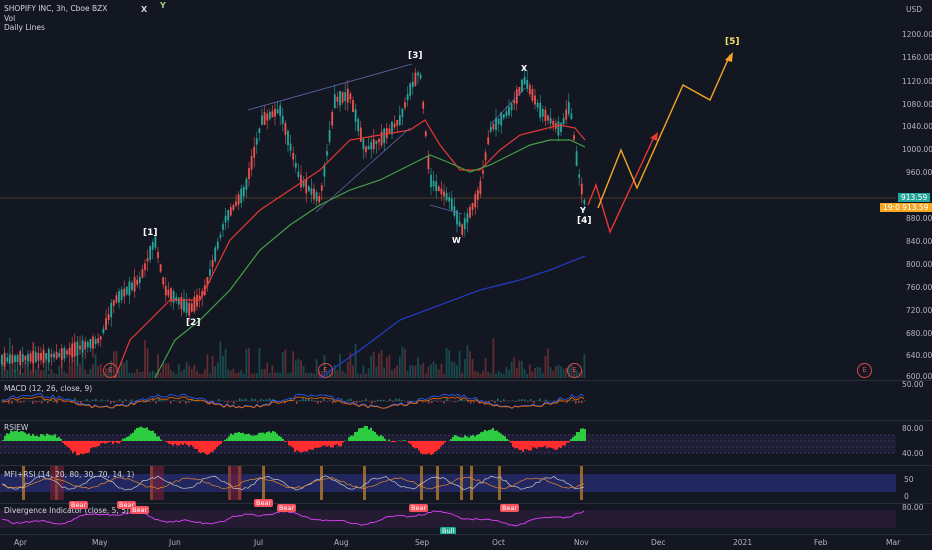 This screenshot has width=932, height=550. What do you see at coordinates (914, 197) in the screenshot?
I see `last-price-tag: 913.59` at bounding box center [914, 197].